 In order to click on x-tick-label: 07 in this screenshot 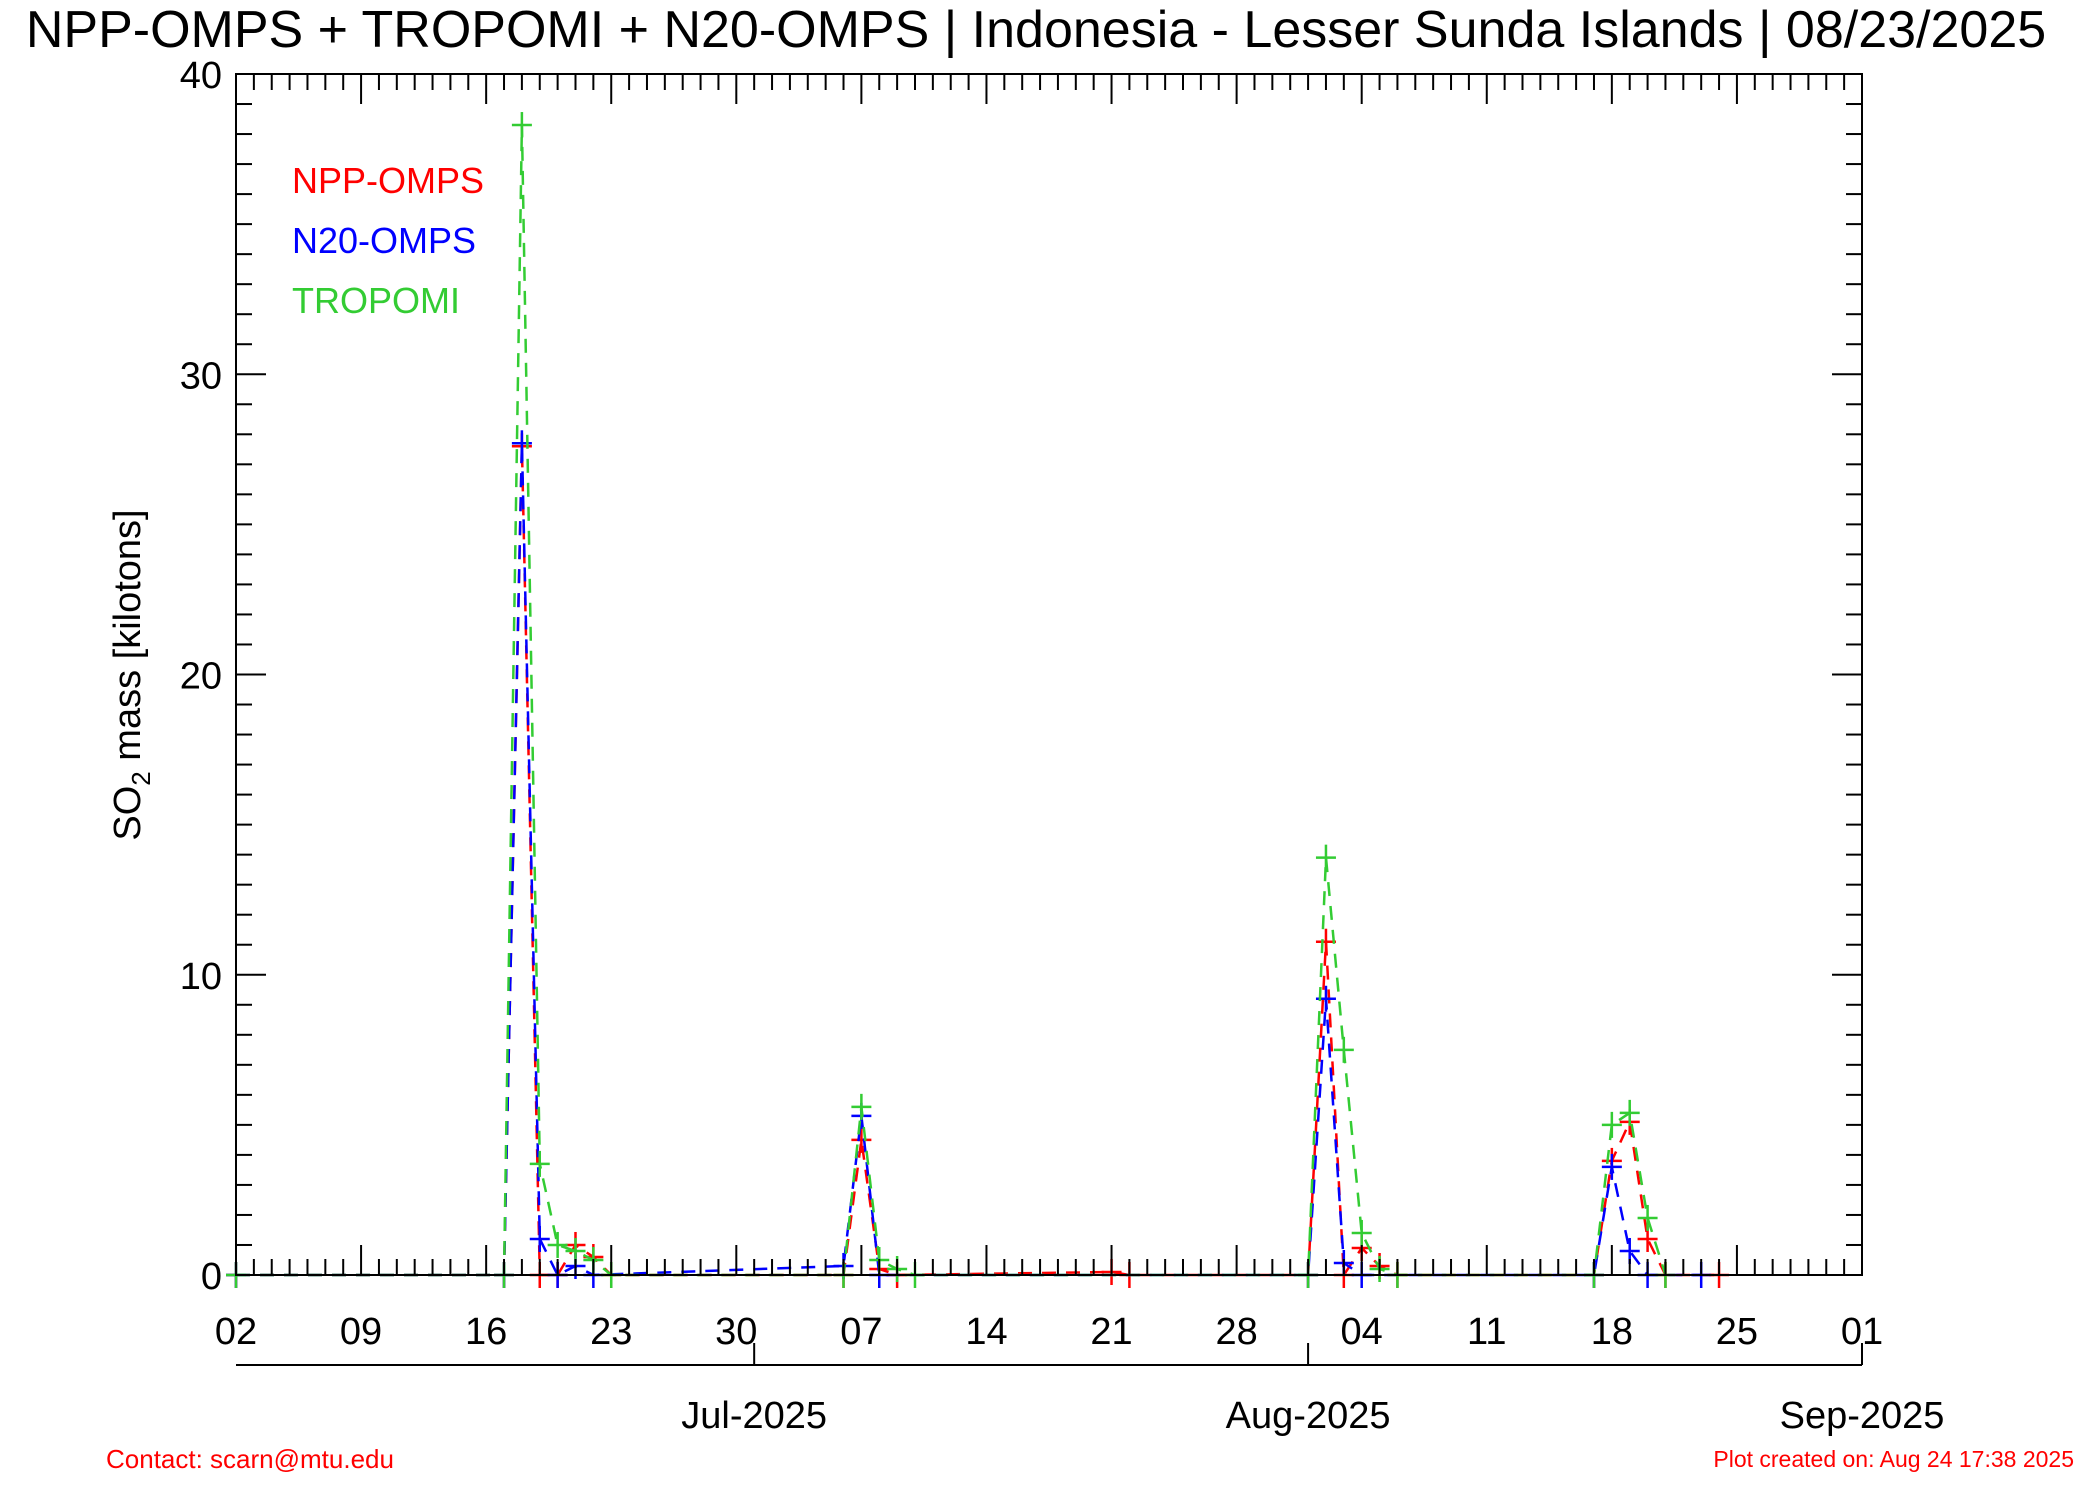, I will do `click(861, 1332)`.